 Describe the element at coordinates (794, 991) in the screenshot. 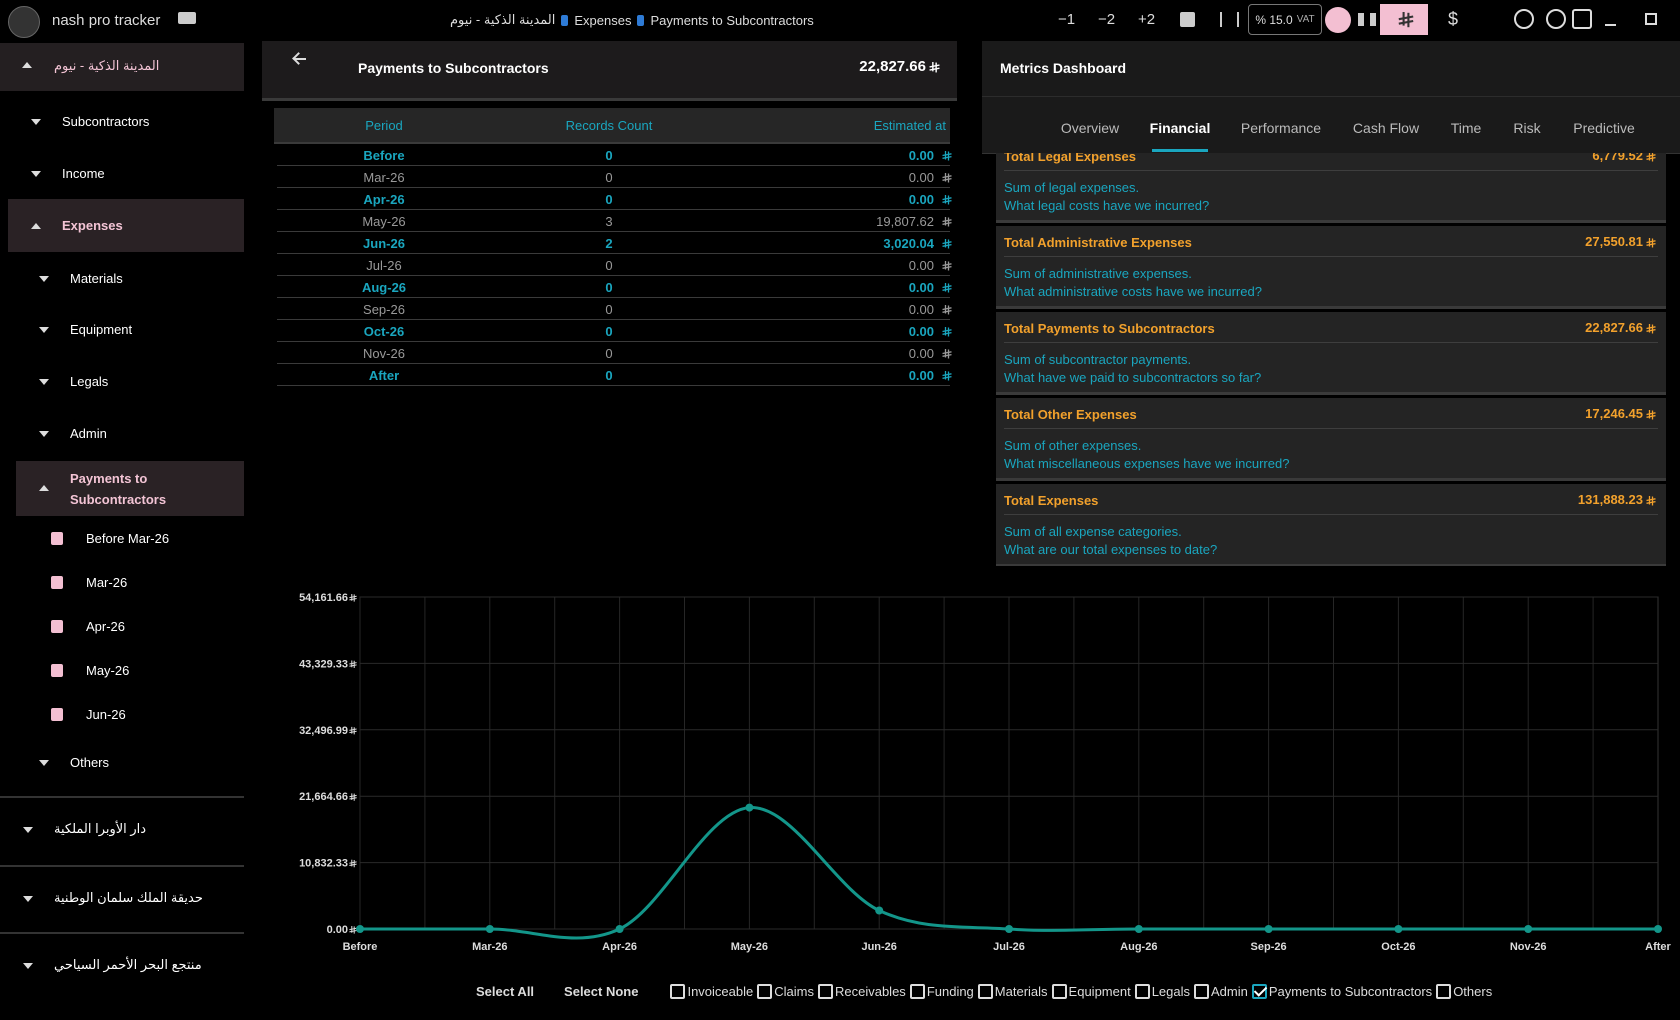

I see `checkbox-label: Claims` at that location.